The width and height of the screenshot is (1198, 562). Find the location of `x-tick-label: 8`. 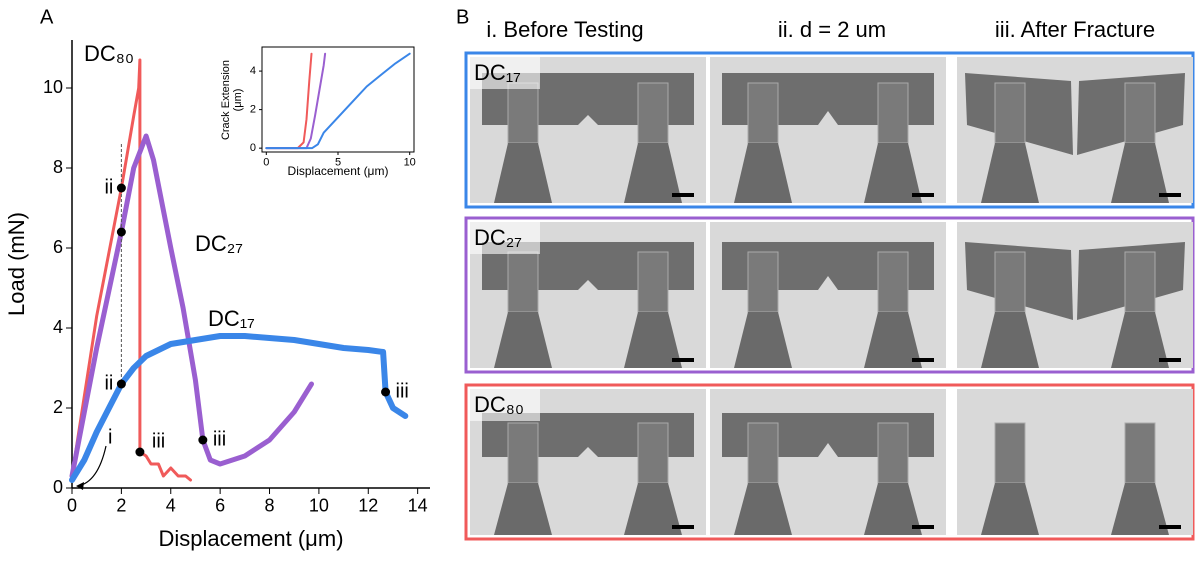

x-tick-label: 8 is located at coordinates (270, 505).